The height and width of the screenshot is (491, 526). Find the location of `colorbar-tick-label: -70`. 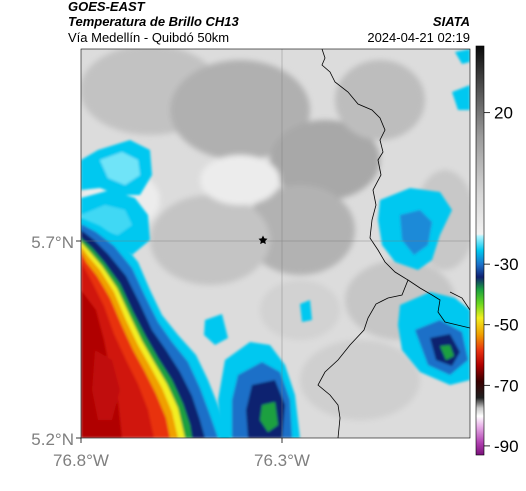

colorbar-tick-label: -70 is located at coordinates (506, 385).